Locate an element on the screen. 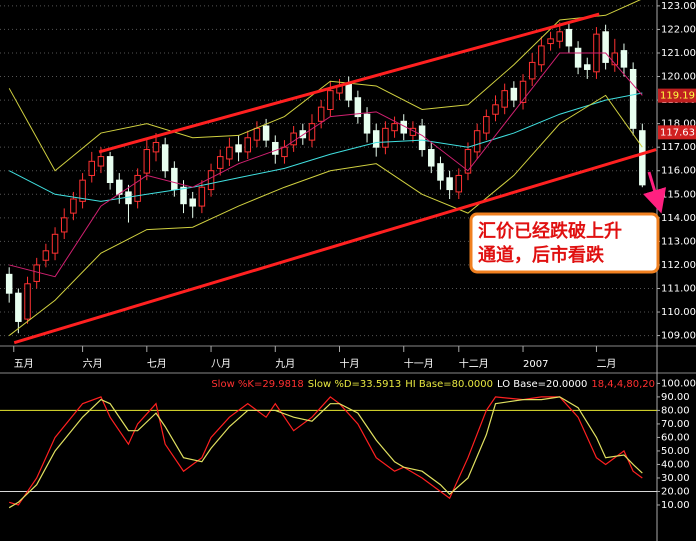 The height and width of the screenshot is (541, 696). header-item: LO Base=20.0000 is located at coordinates (542, 384).